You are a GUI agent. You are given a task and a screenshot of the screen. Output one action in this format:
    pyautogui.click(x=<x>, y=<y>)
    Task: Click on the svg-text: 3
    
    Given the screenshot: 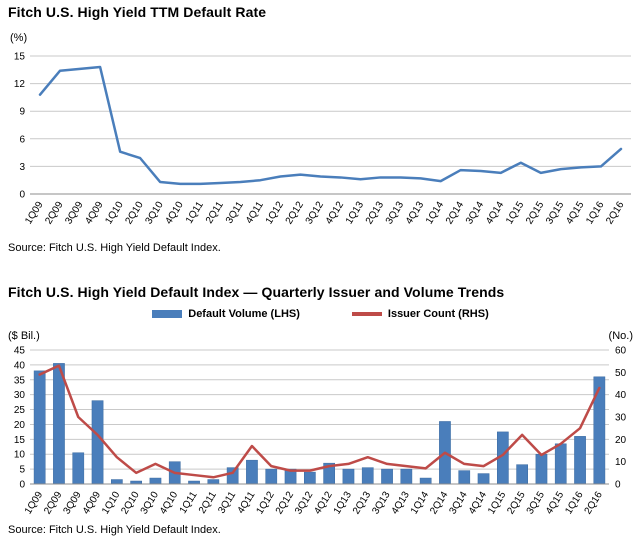 What is the action you would take?
    pyautogui.click(x=22, y=167)
    